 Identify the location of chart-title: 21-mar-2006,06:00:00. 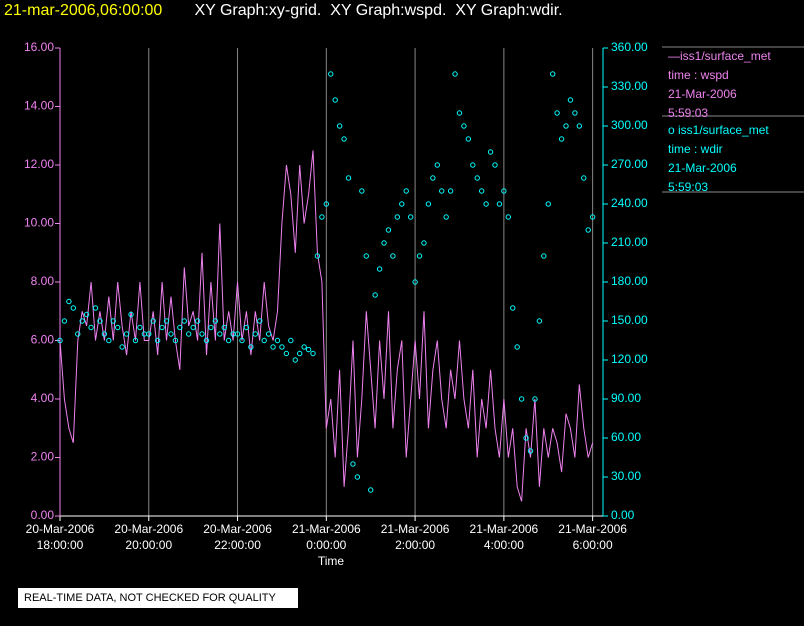
(83, 10).